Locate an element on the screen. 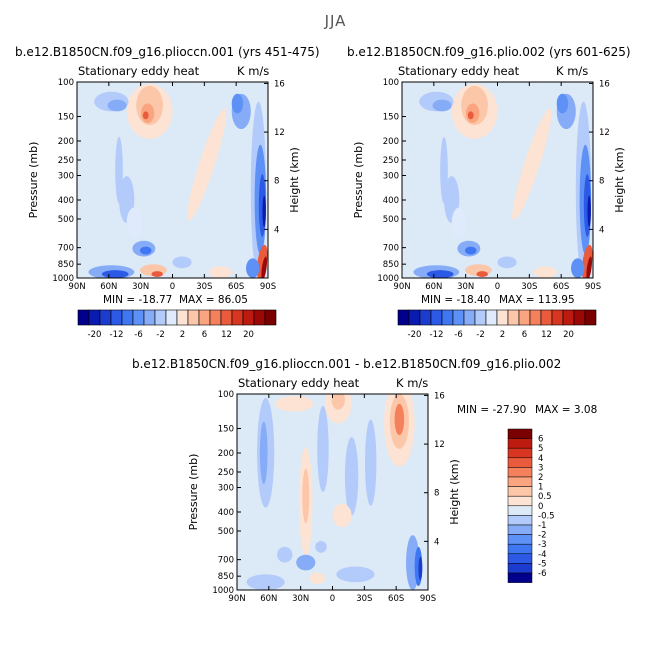 The width and height of the screenshot is (671, 671). colorbar-label: 3 is located at coordinates (540, 468).